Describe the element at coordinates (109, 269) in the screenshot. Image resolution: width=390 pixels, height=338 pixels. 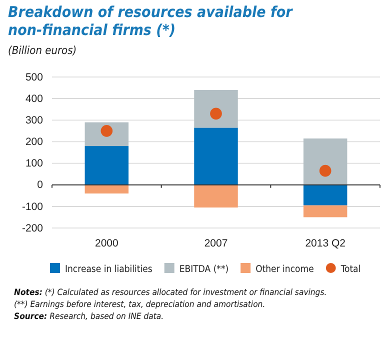
I see `legend-label: Increase in liabilities` at that location.